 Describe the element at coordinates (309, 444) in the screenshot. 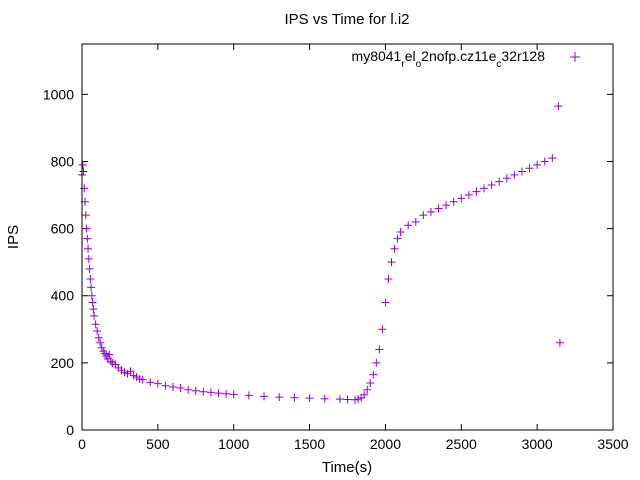

I see `x-tick-label: 1500` at that location.